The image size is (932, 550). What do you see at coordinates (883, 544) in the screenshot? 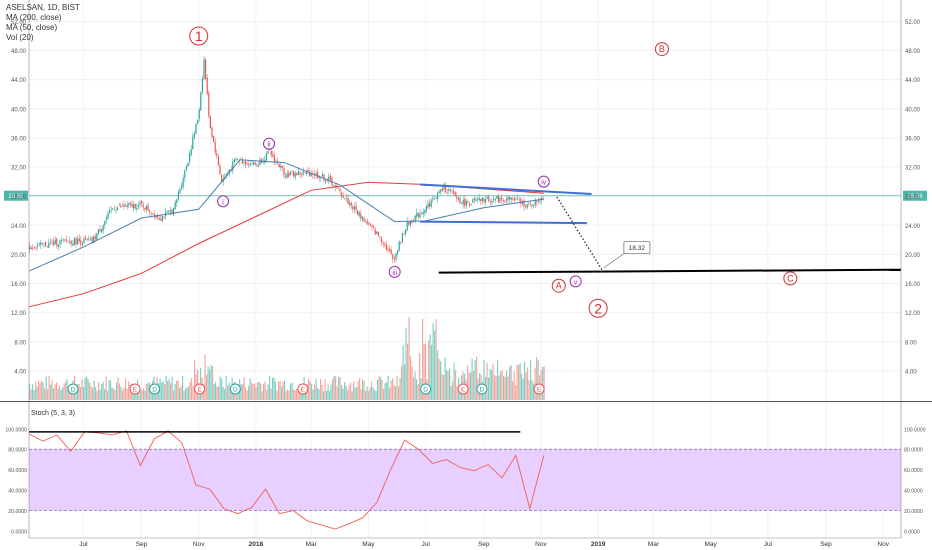
I see `x-tick-label: Nov` at bounding box center [883, 544].